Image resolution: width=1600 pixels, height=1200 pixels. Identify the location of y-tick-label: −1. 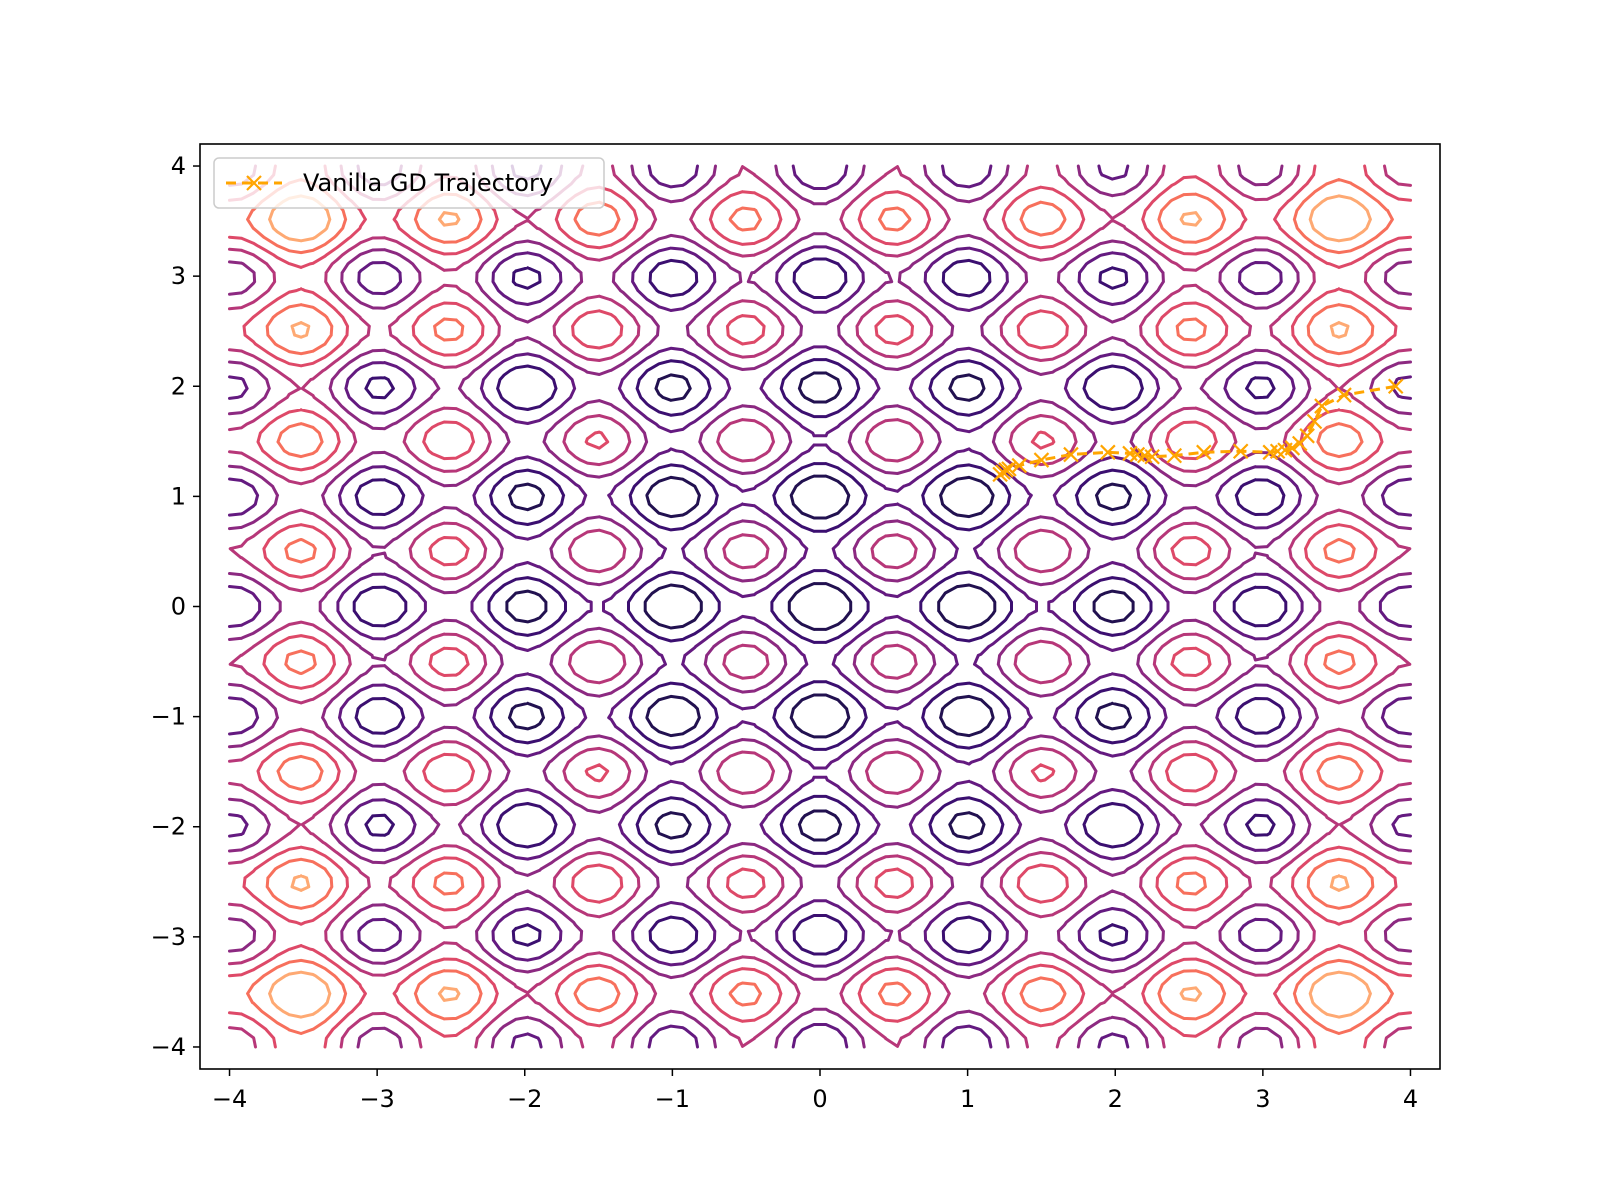
(168, 717).